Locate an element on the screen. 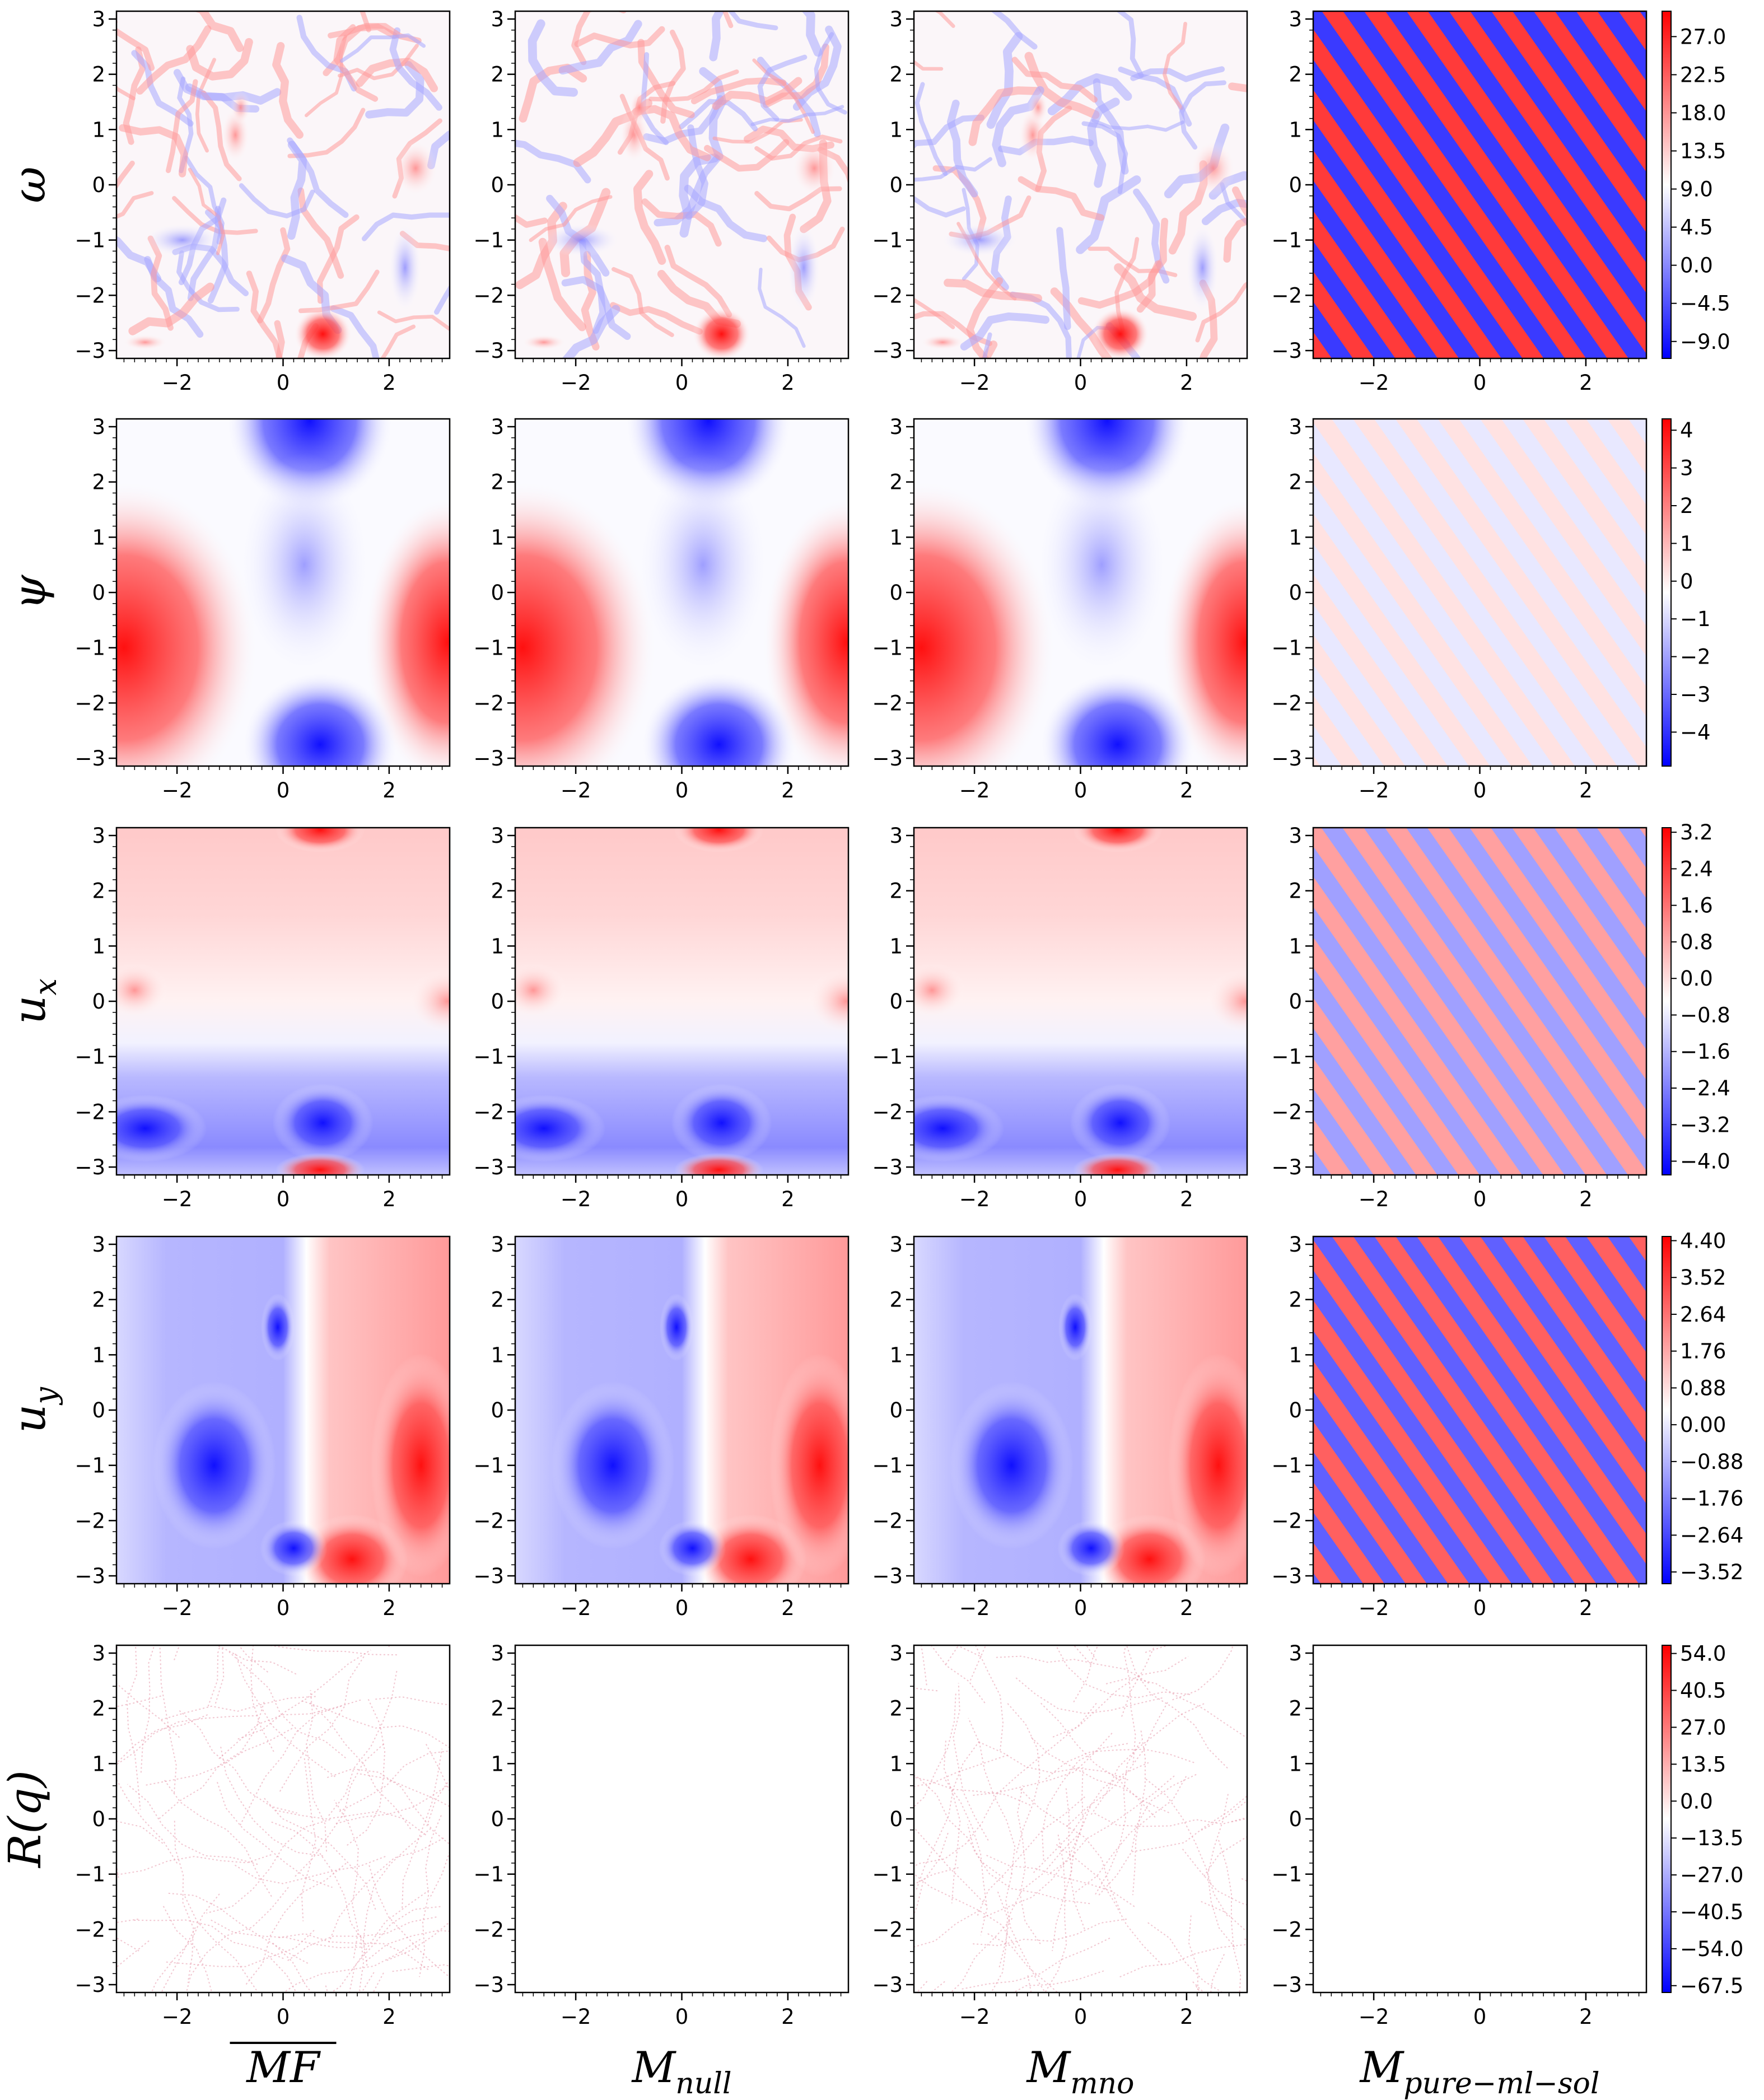  colorbar-r0: 27.0 22.5 18.0 13.5 9.0 4.5 0.0 −4.5 −9.0 is located at coordinates (1696, 185).